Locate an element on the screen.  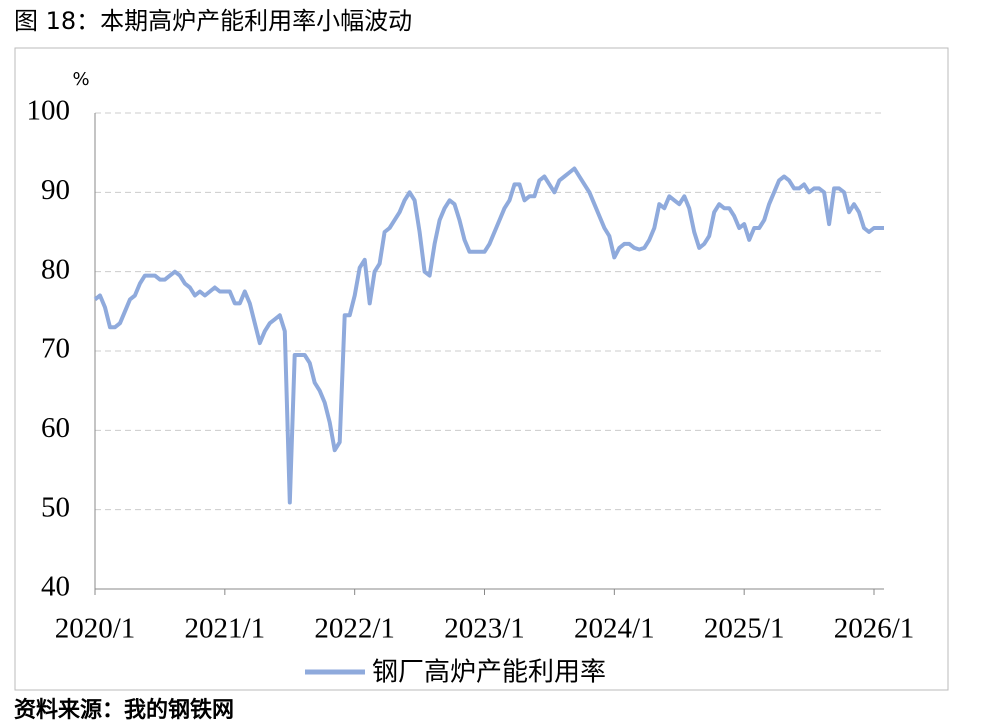
x-tick-label: 2021/1 is located at coordinates (225, 629).